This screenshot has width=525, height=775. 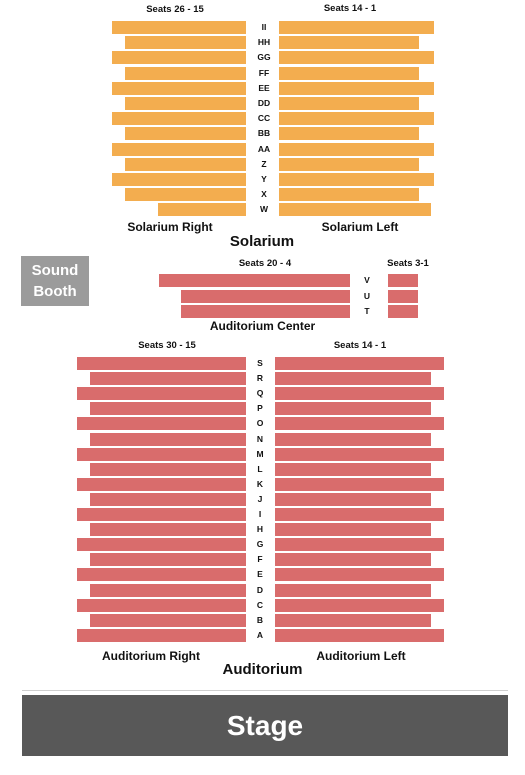 What do you see at coordinates (161, 424) in the screenshot?
I see `seat-row-o-right-block` at bounding box center [161, 424].